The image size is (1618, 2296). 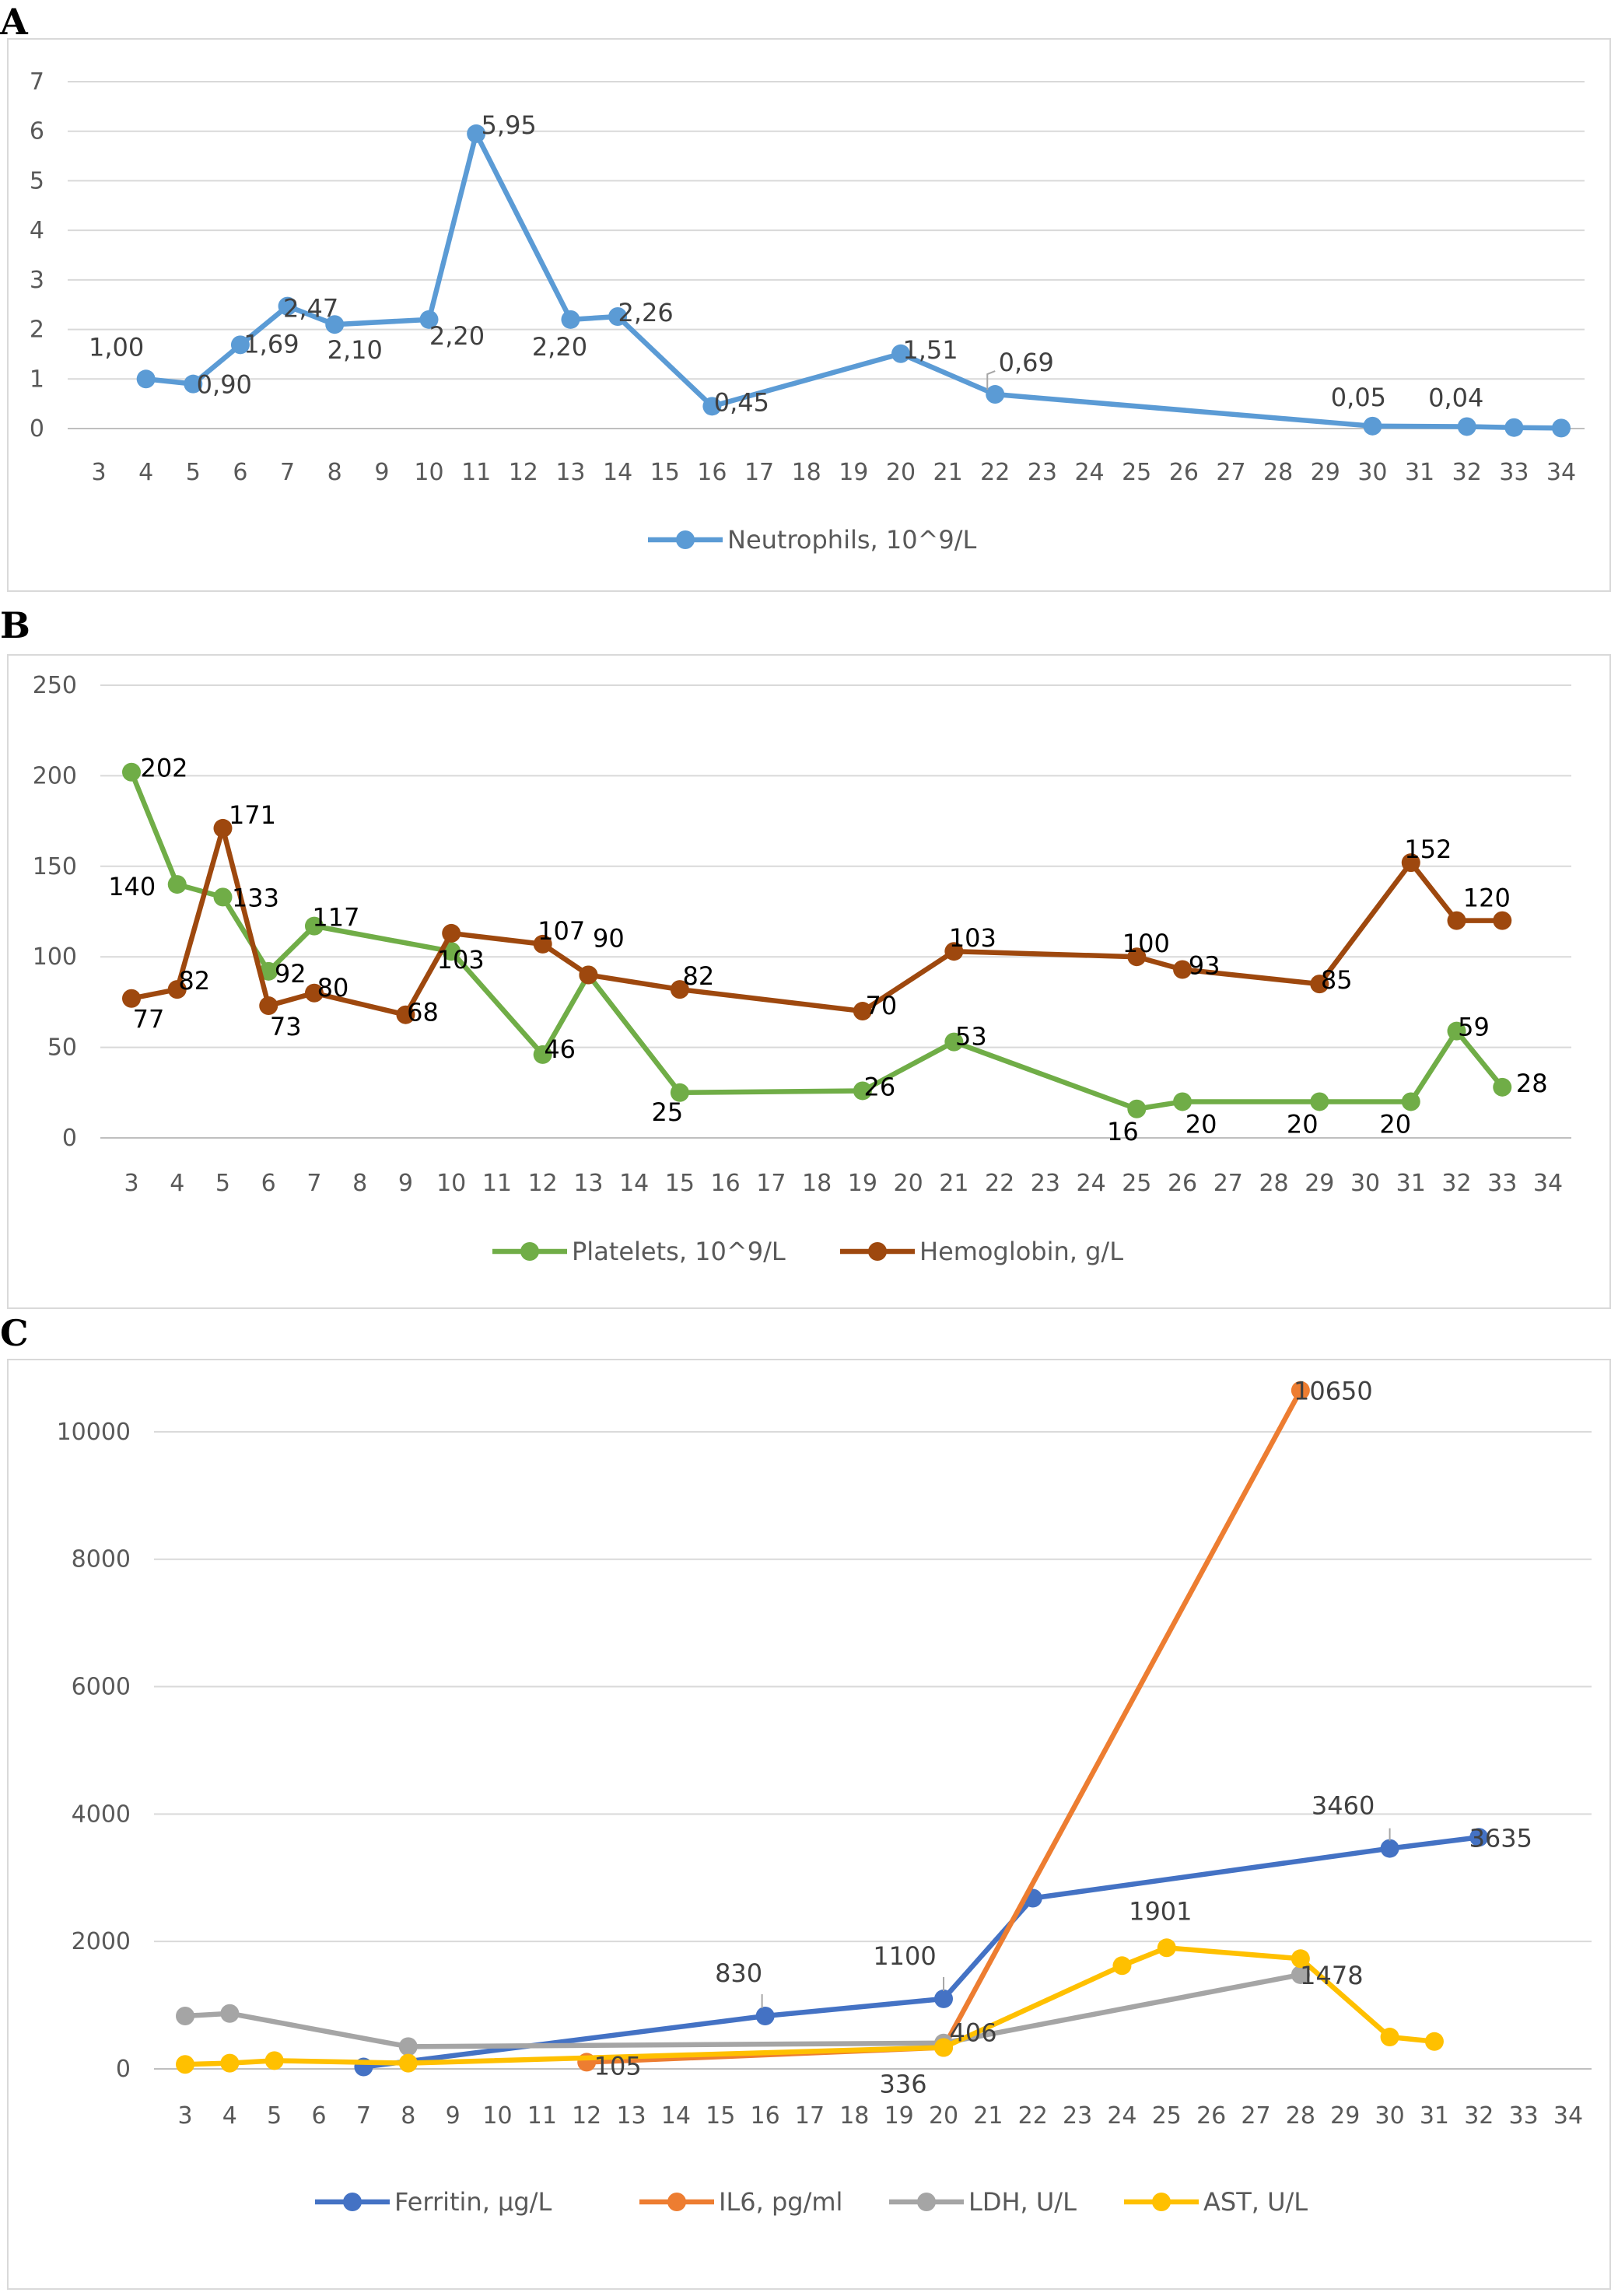 What do you see at coordinates (617, 472) in the screenshot?
I see `x-tick-label: 14` at bounding box center [617, 472].